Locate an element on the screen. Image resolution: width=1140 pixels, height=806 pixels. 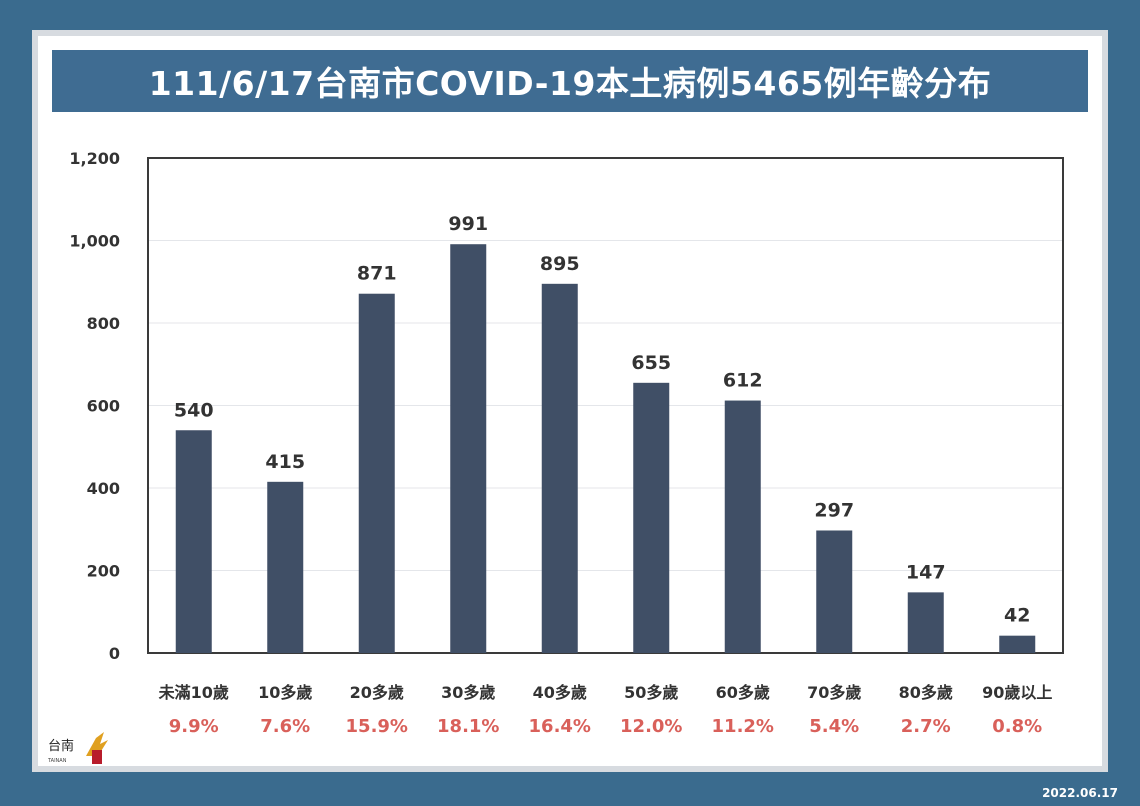
x-tick-label: 30多歲 is located at coordinates (468, 692).